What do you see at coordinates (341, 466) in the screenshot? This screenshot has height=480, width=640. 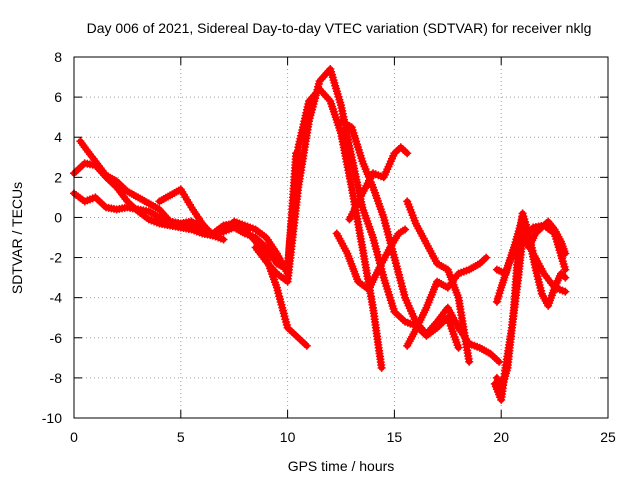 I see `x-axis-label: GPS time / hours` at bounding box center [341, 466].